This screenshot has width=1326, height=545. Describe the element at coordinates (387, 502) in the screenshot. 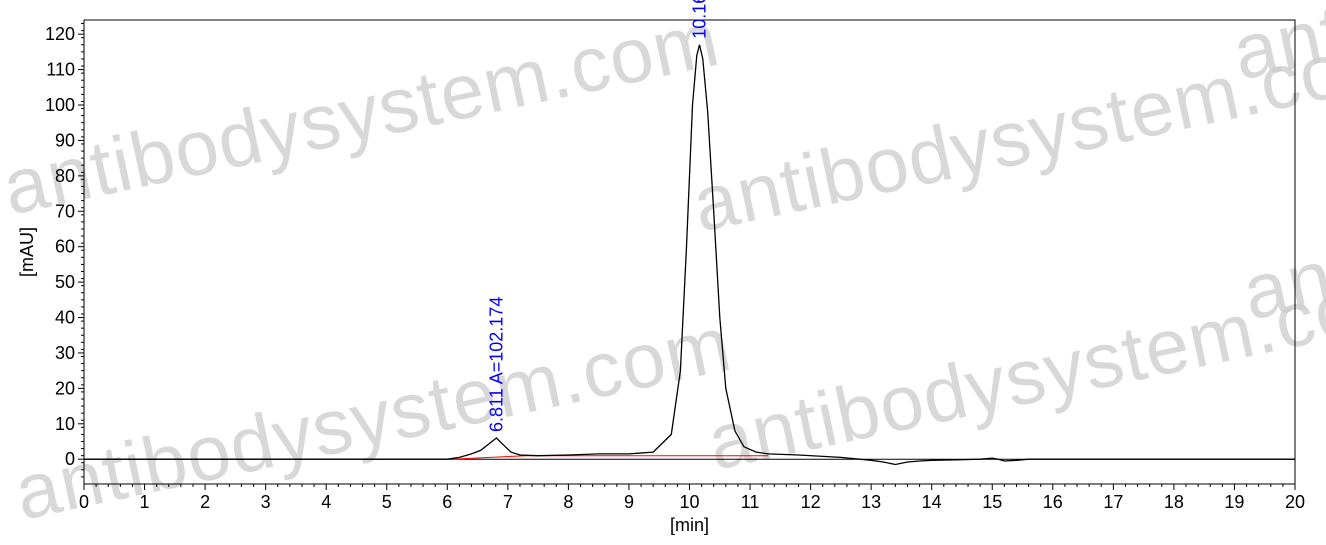

I see `x-tick-label: 5` at that location.